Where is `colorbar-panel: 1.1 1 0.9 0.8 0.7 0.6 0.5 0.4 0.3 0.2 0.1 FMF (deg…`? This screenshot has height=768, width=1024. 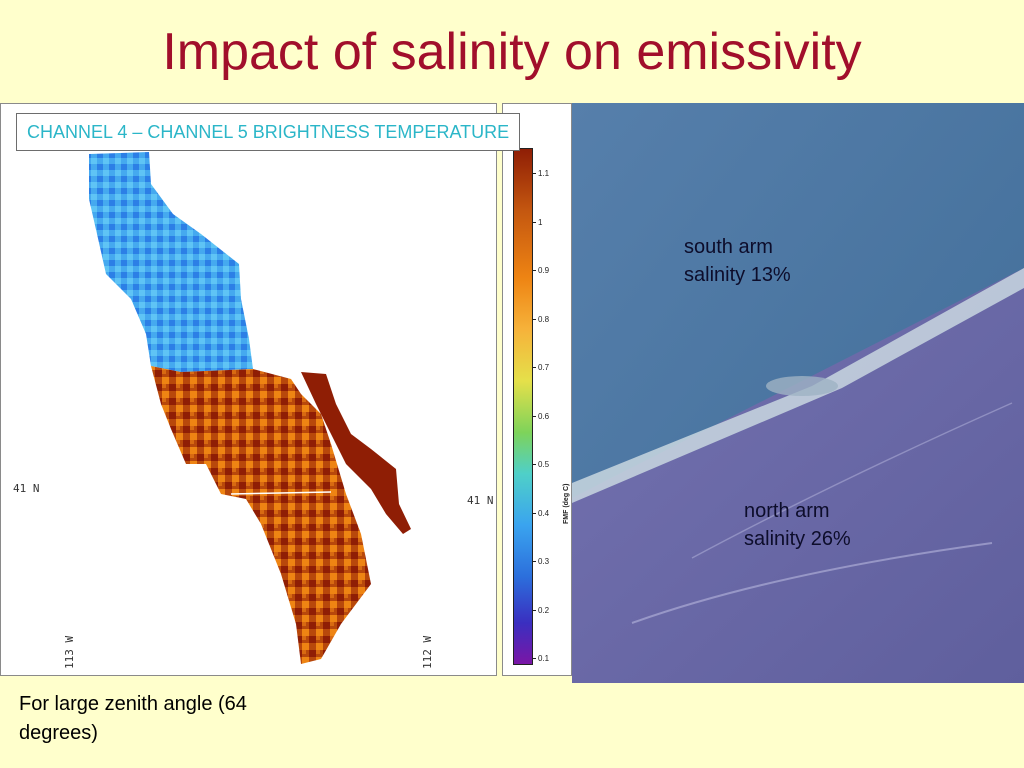 colorbar-panel: 1.1 1 0.9 0.8 0.7 0.6 0.5 0.4 0.3 0.2 0.1 FMF (deg… is located at coordinates (537, 389).